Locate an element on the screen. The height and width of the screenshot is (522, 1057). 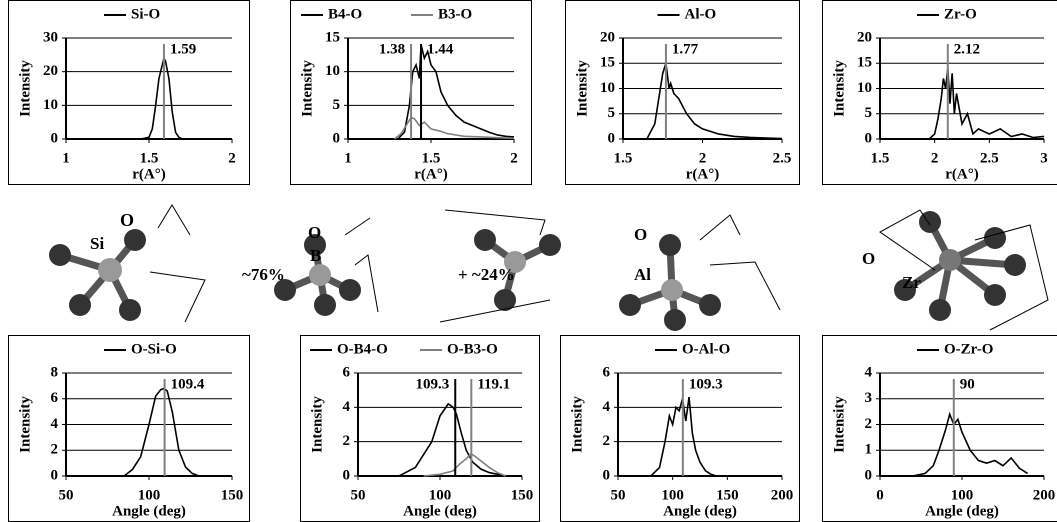
molecule-label: Al is located at coordinates (642, 274).